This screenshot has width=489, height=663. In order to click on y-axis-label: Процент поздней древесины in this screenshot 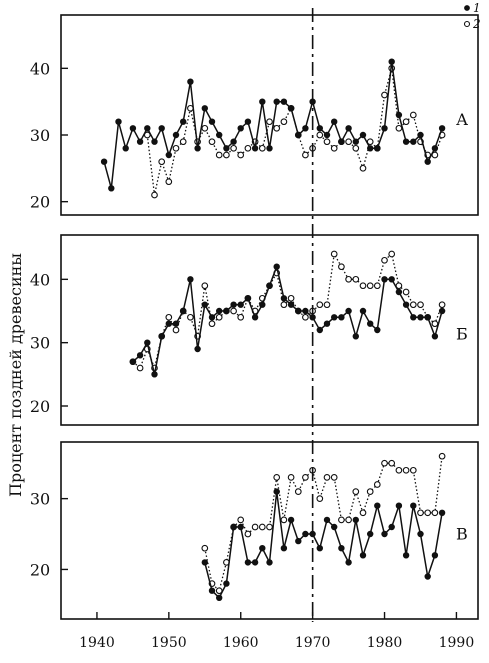, I will do `click(15, 375)`.